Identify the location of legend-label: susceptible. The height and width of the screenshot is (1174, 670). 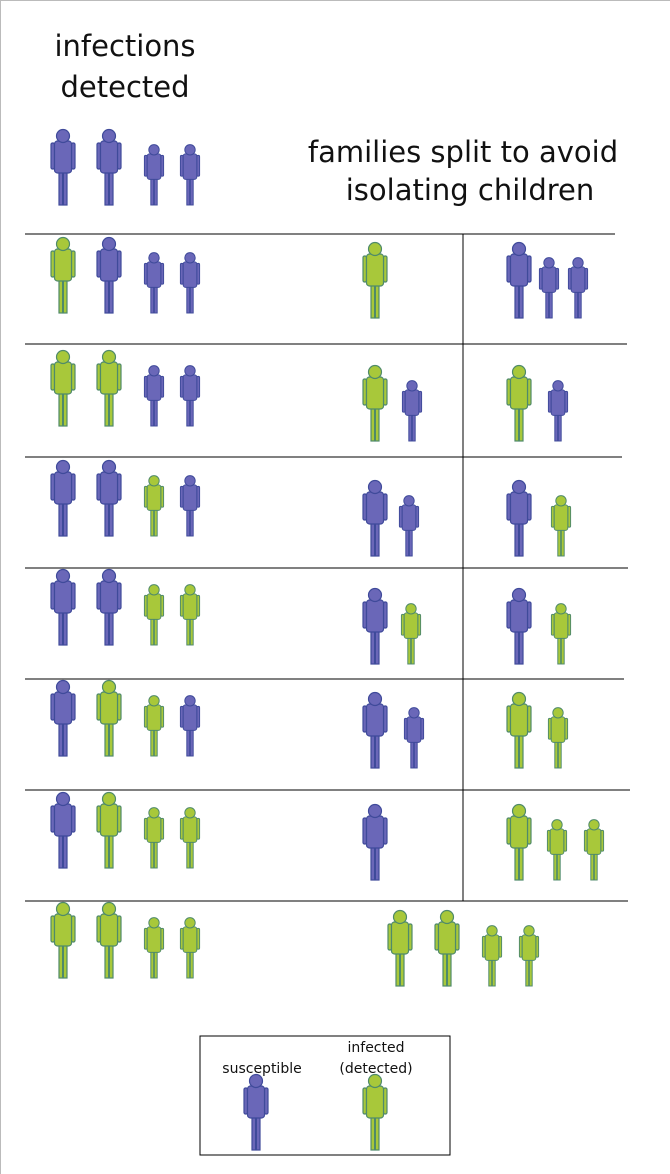
(261, 1069).